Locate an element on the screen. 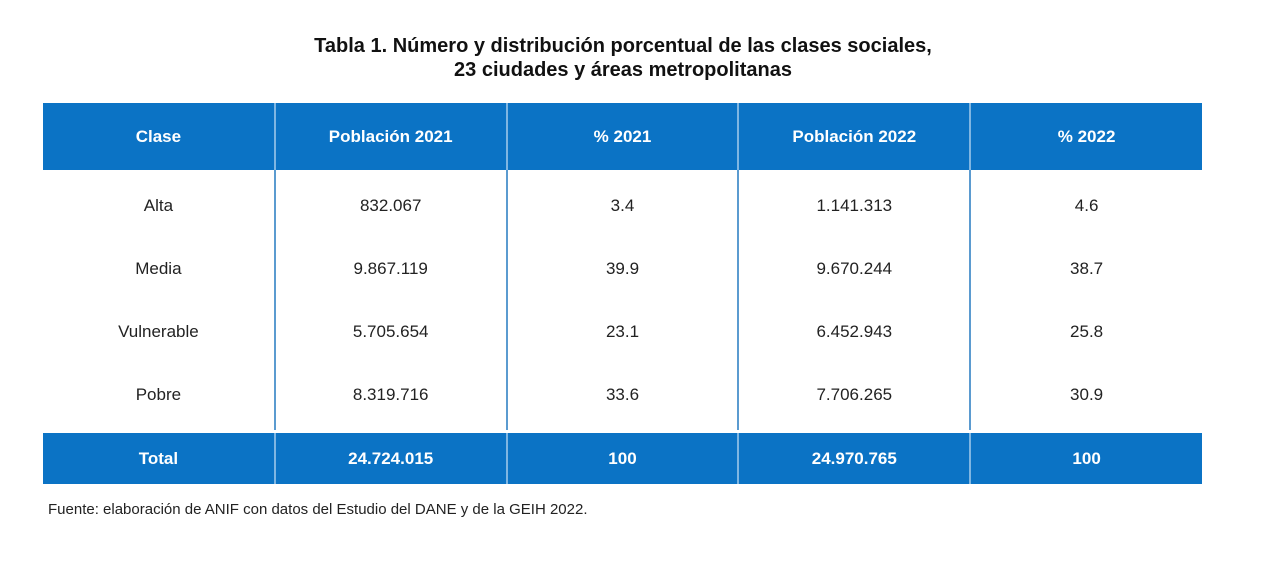  total-row: Total 24.724.015 100 24.970.765 100 is located at coordinates (622, 457).